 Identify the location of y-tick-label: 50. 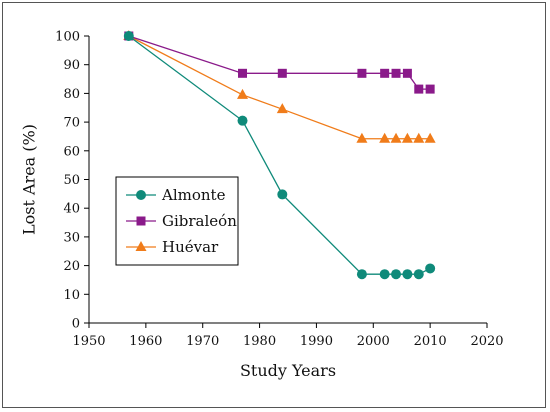
(71, 180).